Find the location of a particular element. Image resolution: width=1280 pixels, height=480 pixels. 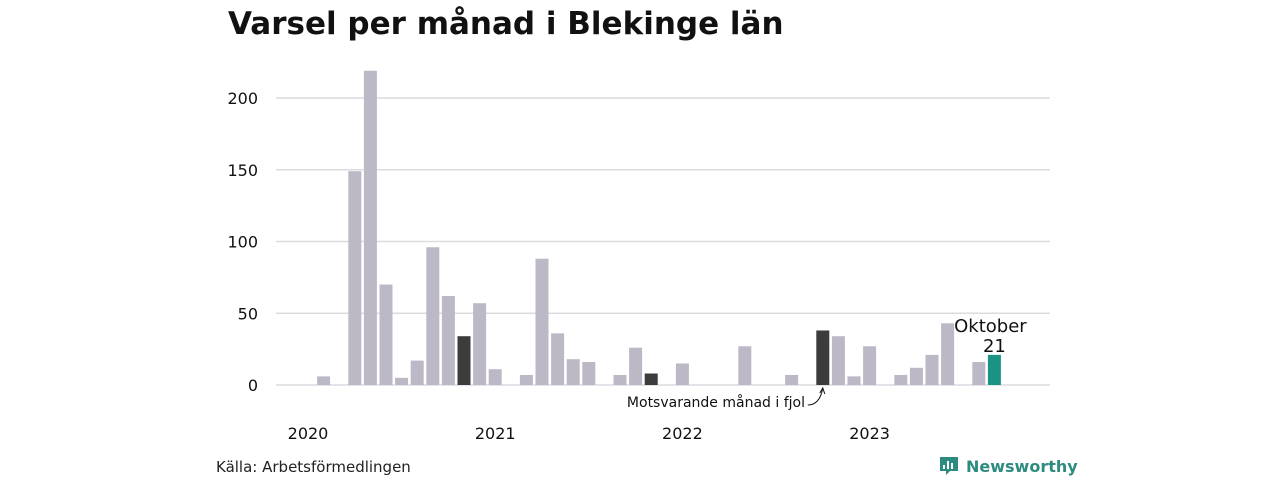

y-tick-label: 200 is located at coordinates (242, 98).